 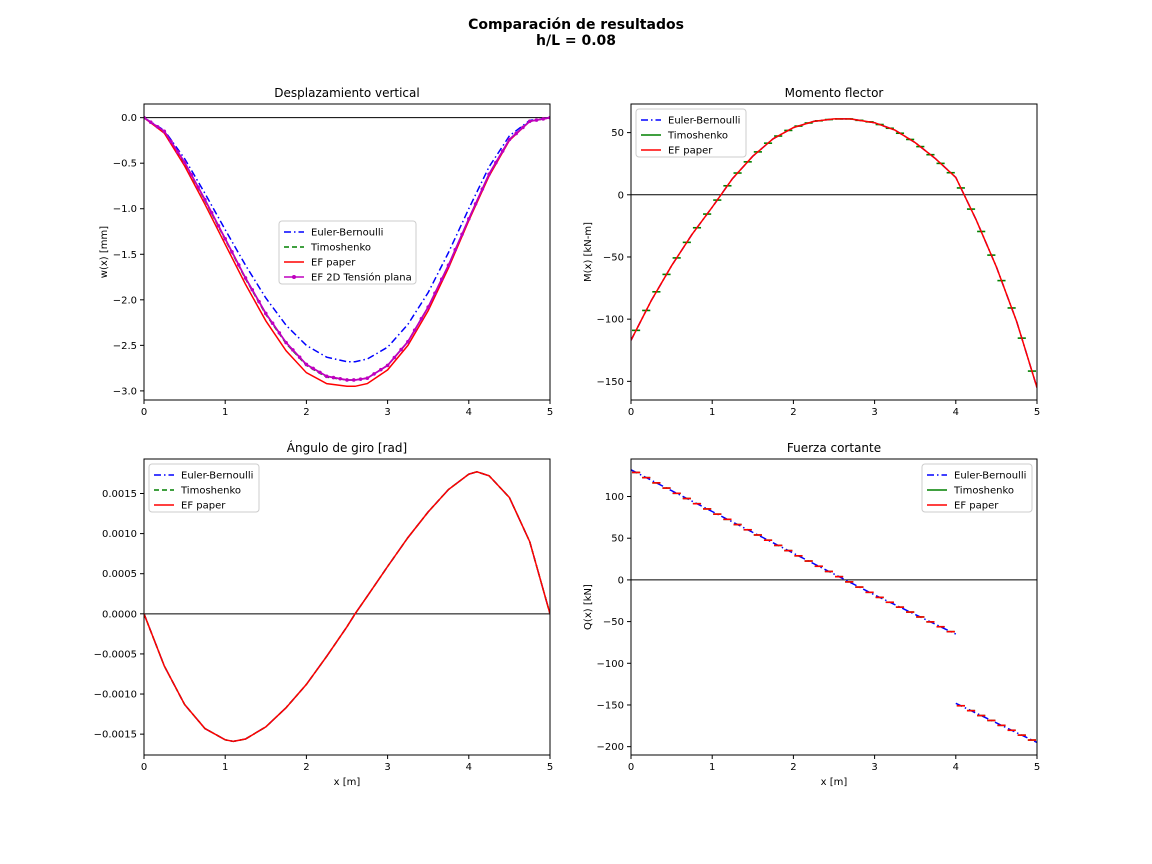 What do you see at coordinates (834, 93) in the screenshot?
I see `panel-title: Momento flector` at bounding box center [834, 93].